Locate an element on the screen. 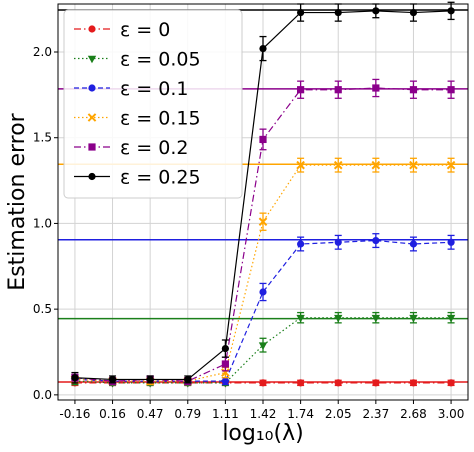  x-tick-label: -0.16 is located at coordinates (74, 414).